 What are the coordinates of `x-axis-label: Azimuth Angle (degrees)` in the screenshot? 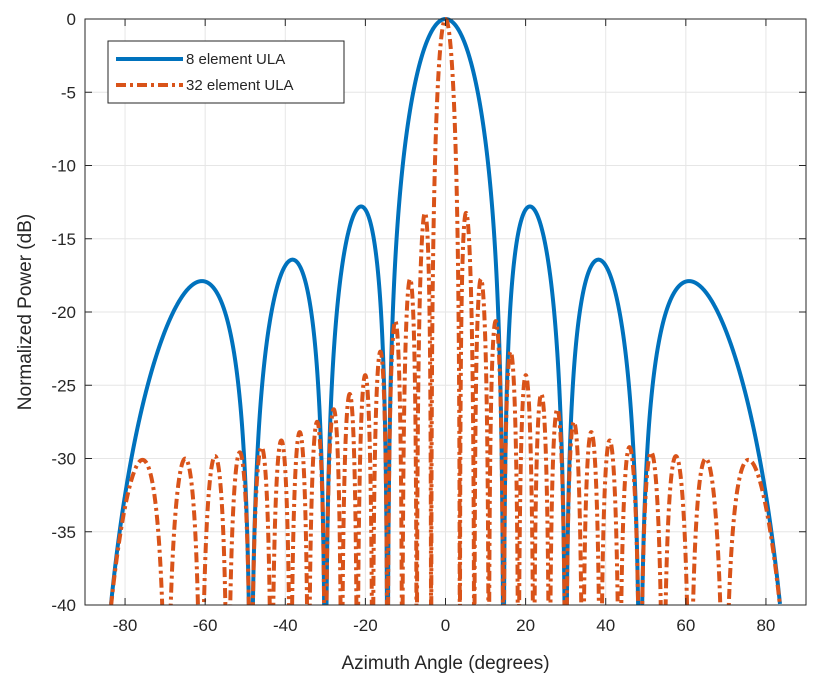 It's located at (445, 663).